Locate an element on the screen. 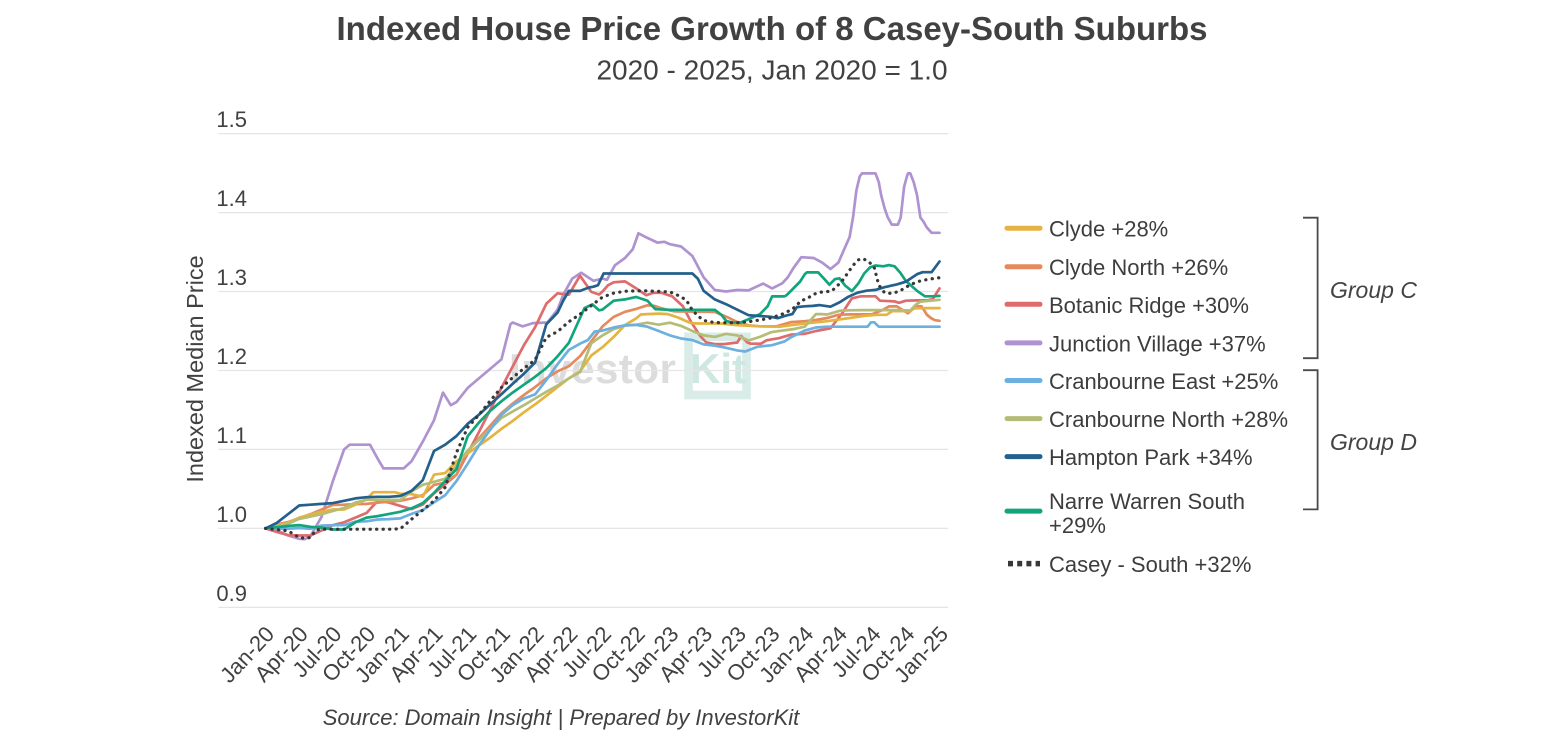 This screenshot has height=752, width=1544. svg-text: Botanic Ridge +30% is located at coordinates (1149, 305).